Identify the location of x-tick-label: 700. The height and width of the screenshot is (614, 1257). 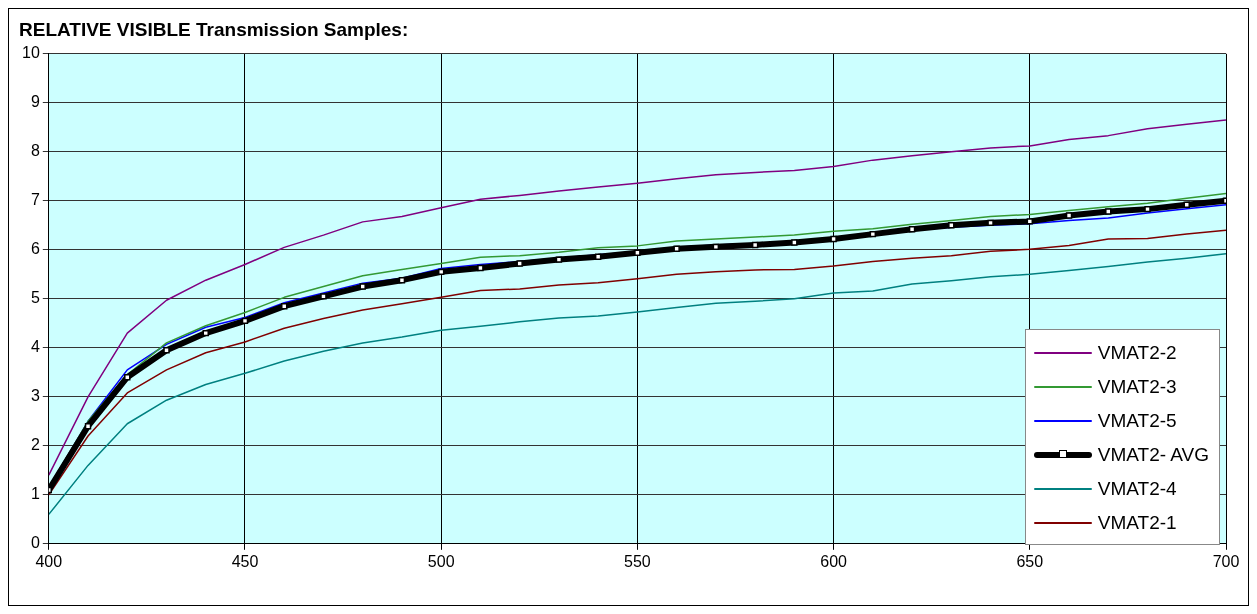
(1226, 561).